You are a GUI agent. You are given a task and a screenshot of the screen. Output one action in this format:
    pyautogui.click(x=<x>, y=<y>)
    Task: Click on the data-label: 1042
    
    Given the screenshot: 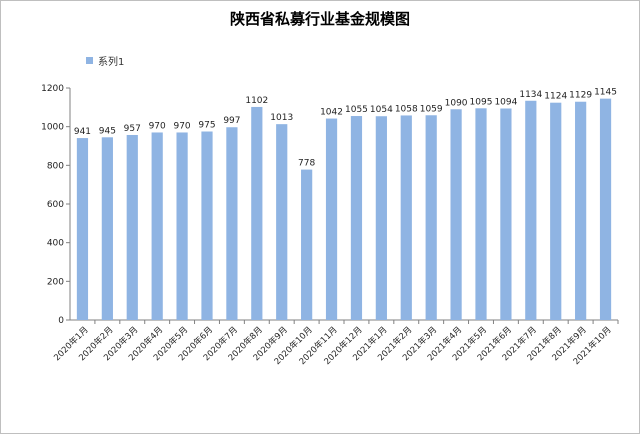 What is the action you would take?
    pyautogui.click(x=331, y=113)
    